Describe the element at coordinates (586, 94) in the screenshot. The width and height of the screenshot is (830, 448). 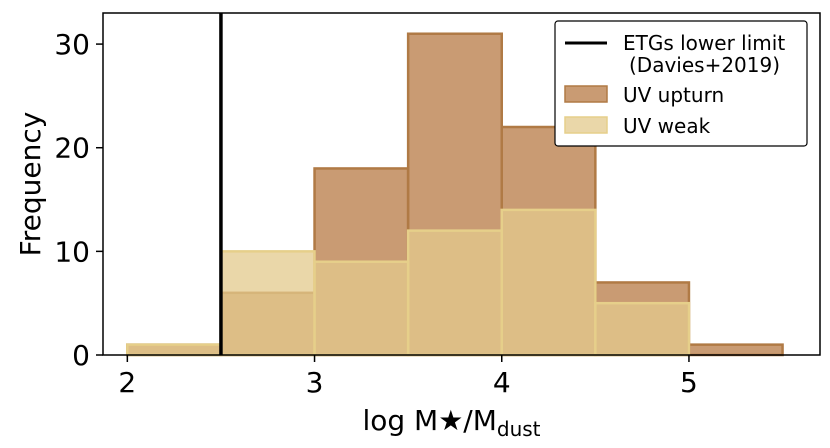
I see `legend-swatch-uv-upturn` at that location.